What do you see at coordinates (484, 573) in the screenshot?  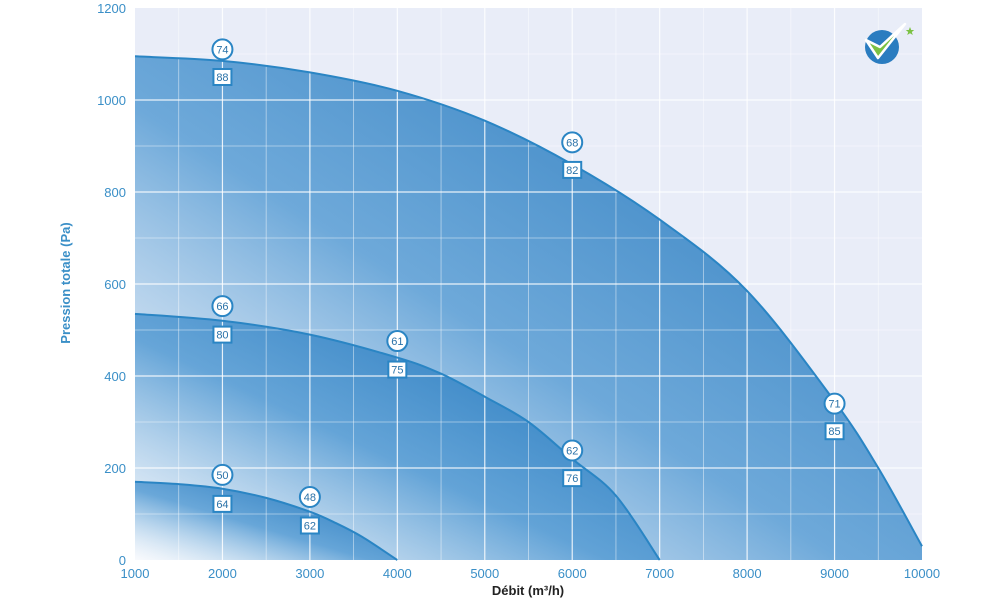 I see `x-tick-label: 5000` at bounding box center [484, 573].